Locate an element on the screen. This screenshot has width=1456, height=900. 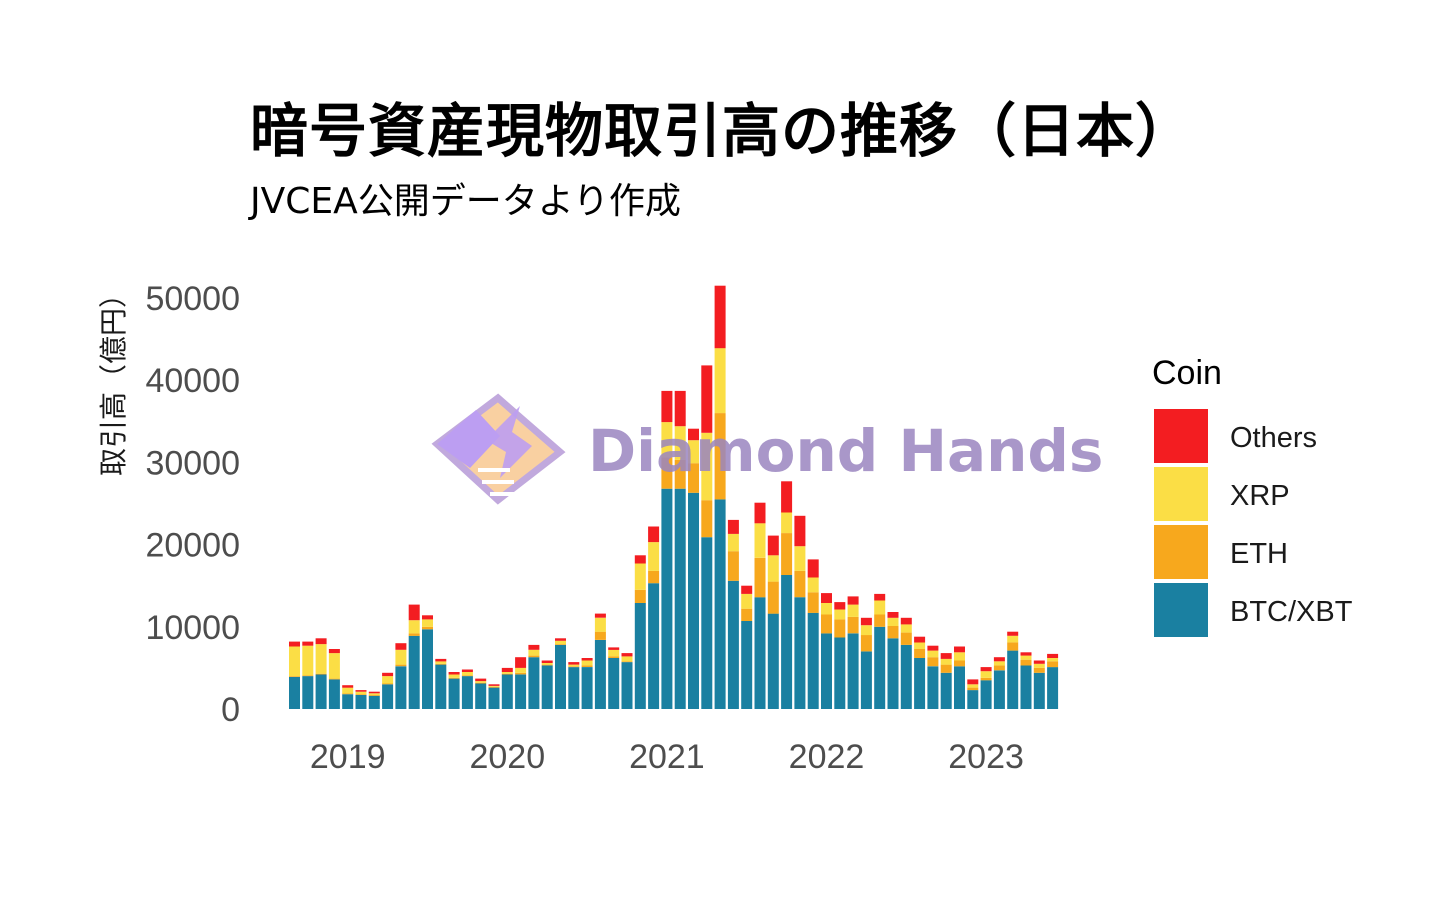
x-tick-label: 2021 is located at coordinates (667, 757).